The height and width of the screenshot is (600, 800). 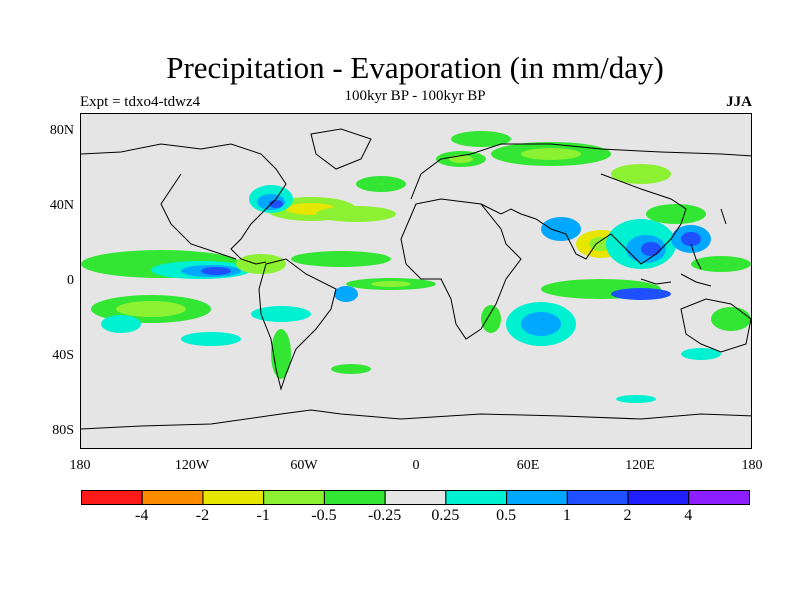 What do you see at coordinates (528, 465) in the screenshot?
I see `lon-tick-label: 60E` at bounding box center [528, 465].